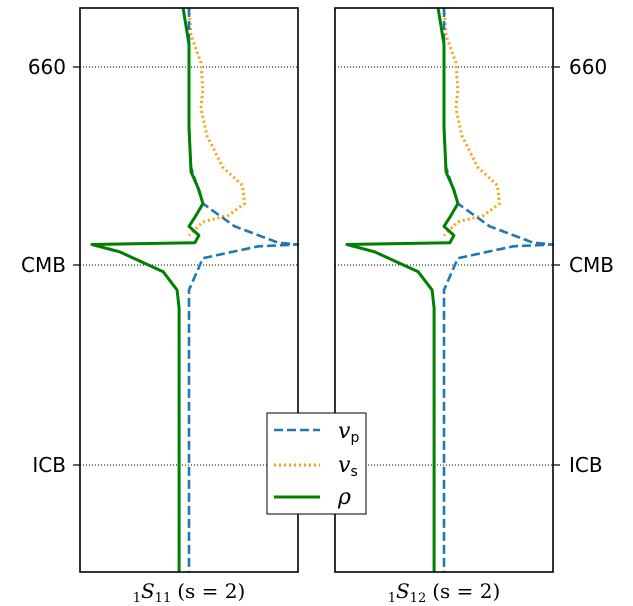 The height and width of the screenshot is (606, 633). I want to click on xlabel-s-left: (s = 2), so click(211, 591).